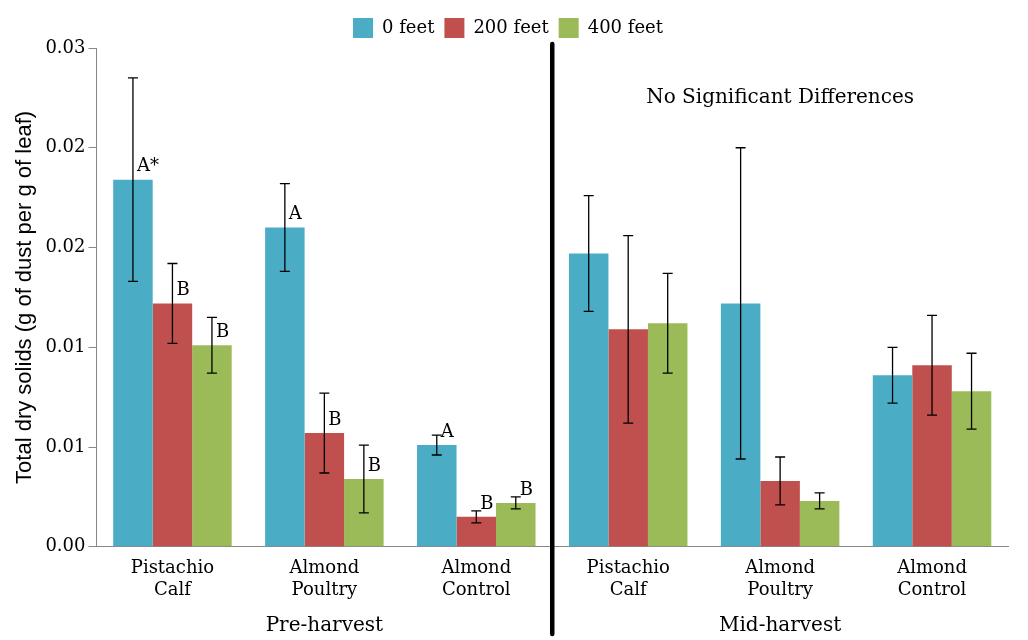 The width and height of the screenshot is (1028, 640). Describe the element at coordinates (780, 624) in the screenshot. I see `text: Mid-harvest` at that location.